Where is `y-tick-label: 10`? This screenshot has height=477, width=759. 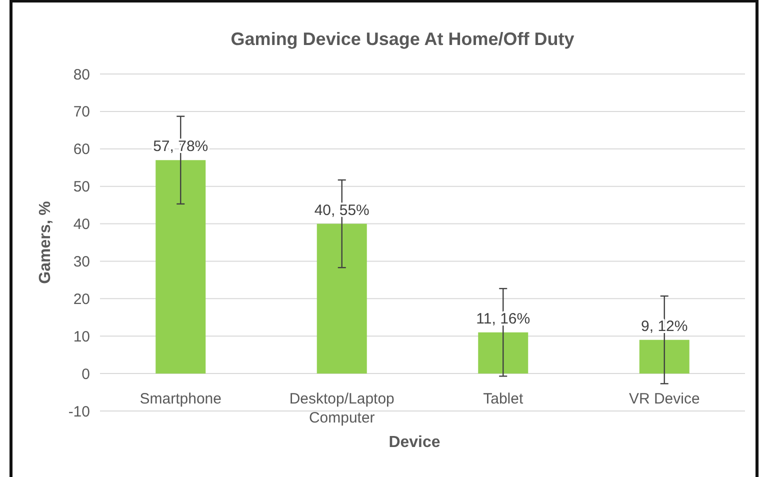 y-tick-label: 10 is located at coordinates (81, 337).